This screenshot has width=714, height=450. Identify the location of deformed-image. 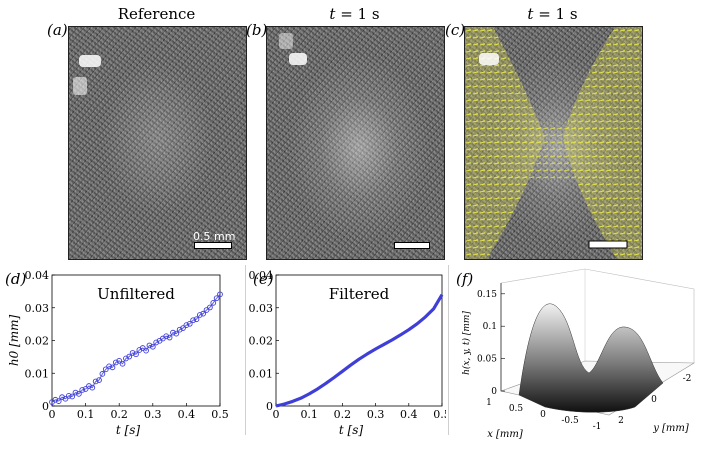
(355, 143).